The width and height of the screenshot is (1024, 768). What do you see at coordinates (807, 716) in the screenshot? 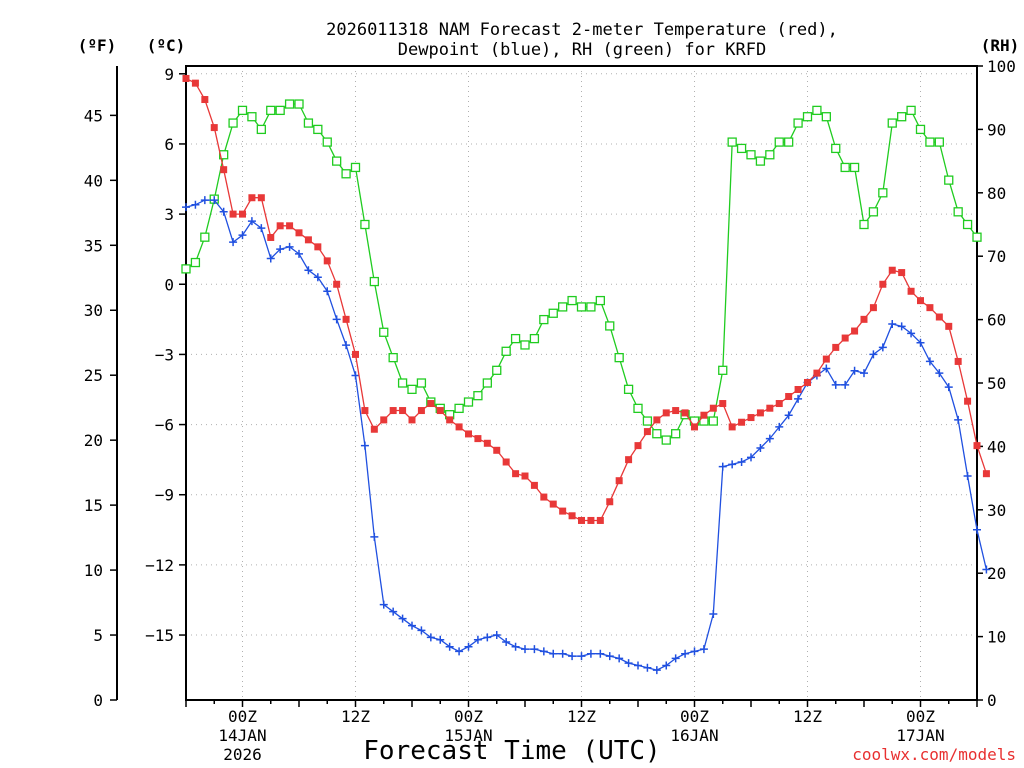
I see `time-tick-label: 12Z` at bounding box center [807, 716].